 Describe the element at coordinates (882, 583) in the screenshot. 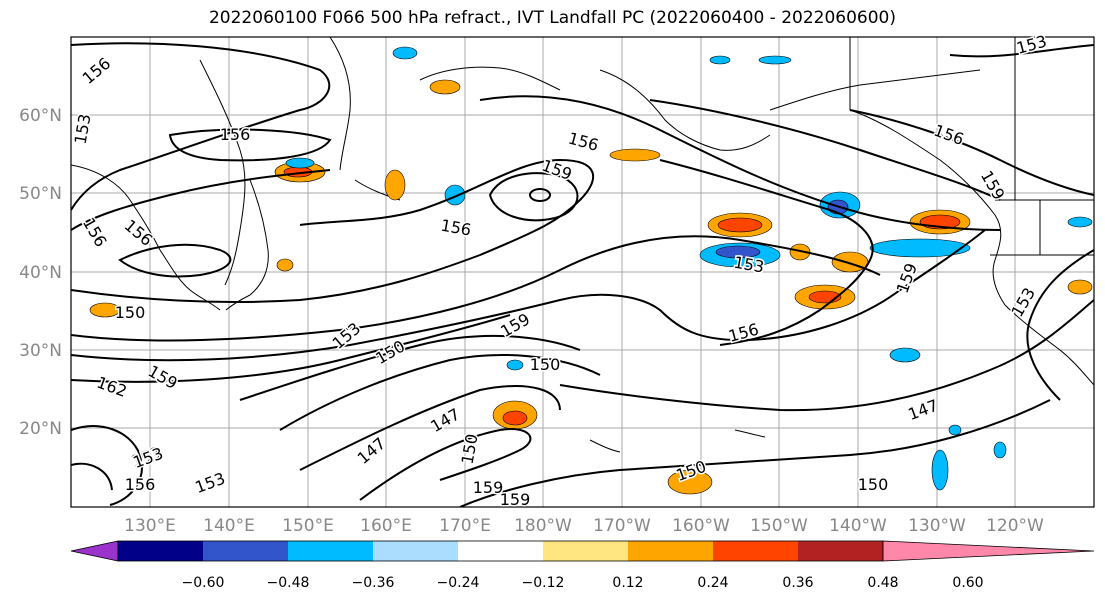

I see `colorbar-tick: 0.48` at that location.